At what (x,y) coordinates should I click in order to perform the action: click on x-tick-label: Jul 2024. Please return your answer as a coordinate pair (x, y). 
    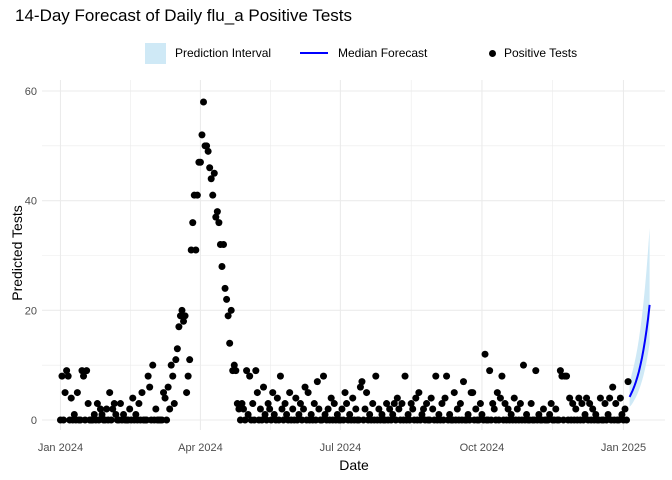
    Looking at the image, I should click on (341, 448).